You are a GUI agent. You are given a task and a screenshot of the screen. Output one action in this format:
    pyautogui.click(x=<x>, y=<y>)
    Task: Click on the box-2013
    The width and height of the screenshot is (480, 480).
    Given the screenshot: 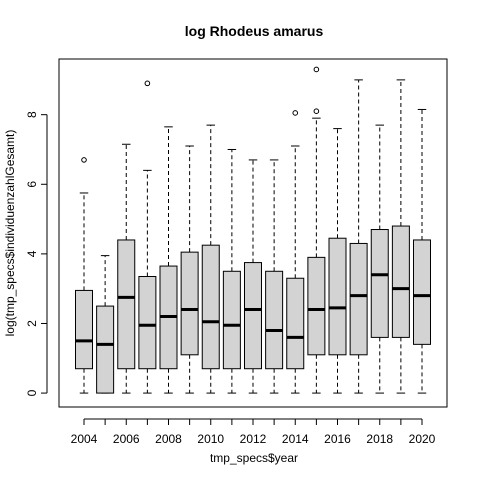 What is the action you would take?
    pyautogui.click(x=274, y=276)
    